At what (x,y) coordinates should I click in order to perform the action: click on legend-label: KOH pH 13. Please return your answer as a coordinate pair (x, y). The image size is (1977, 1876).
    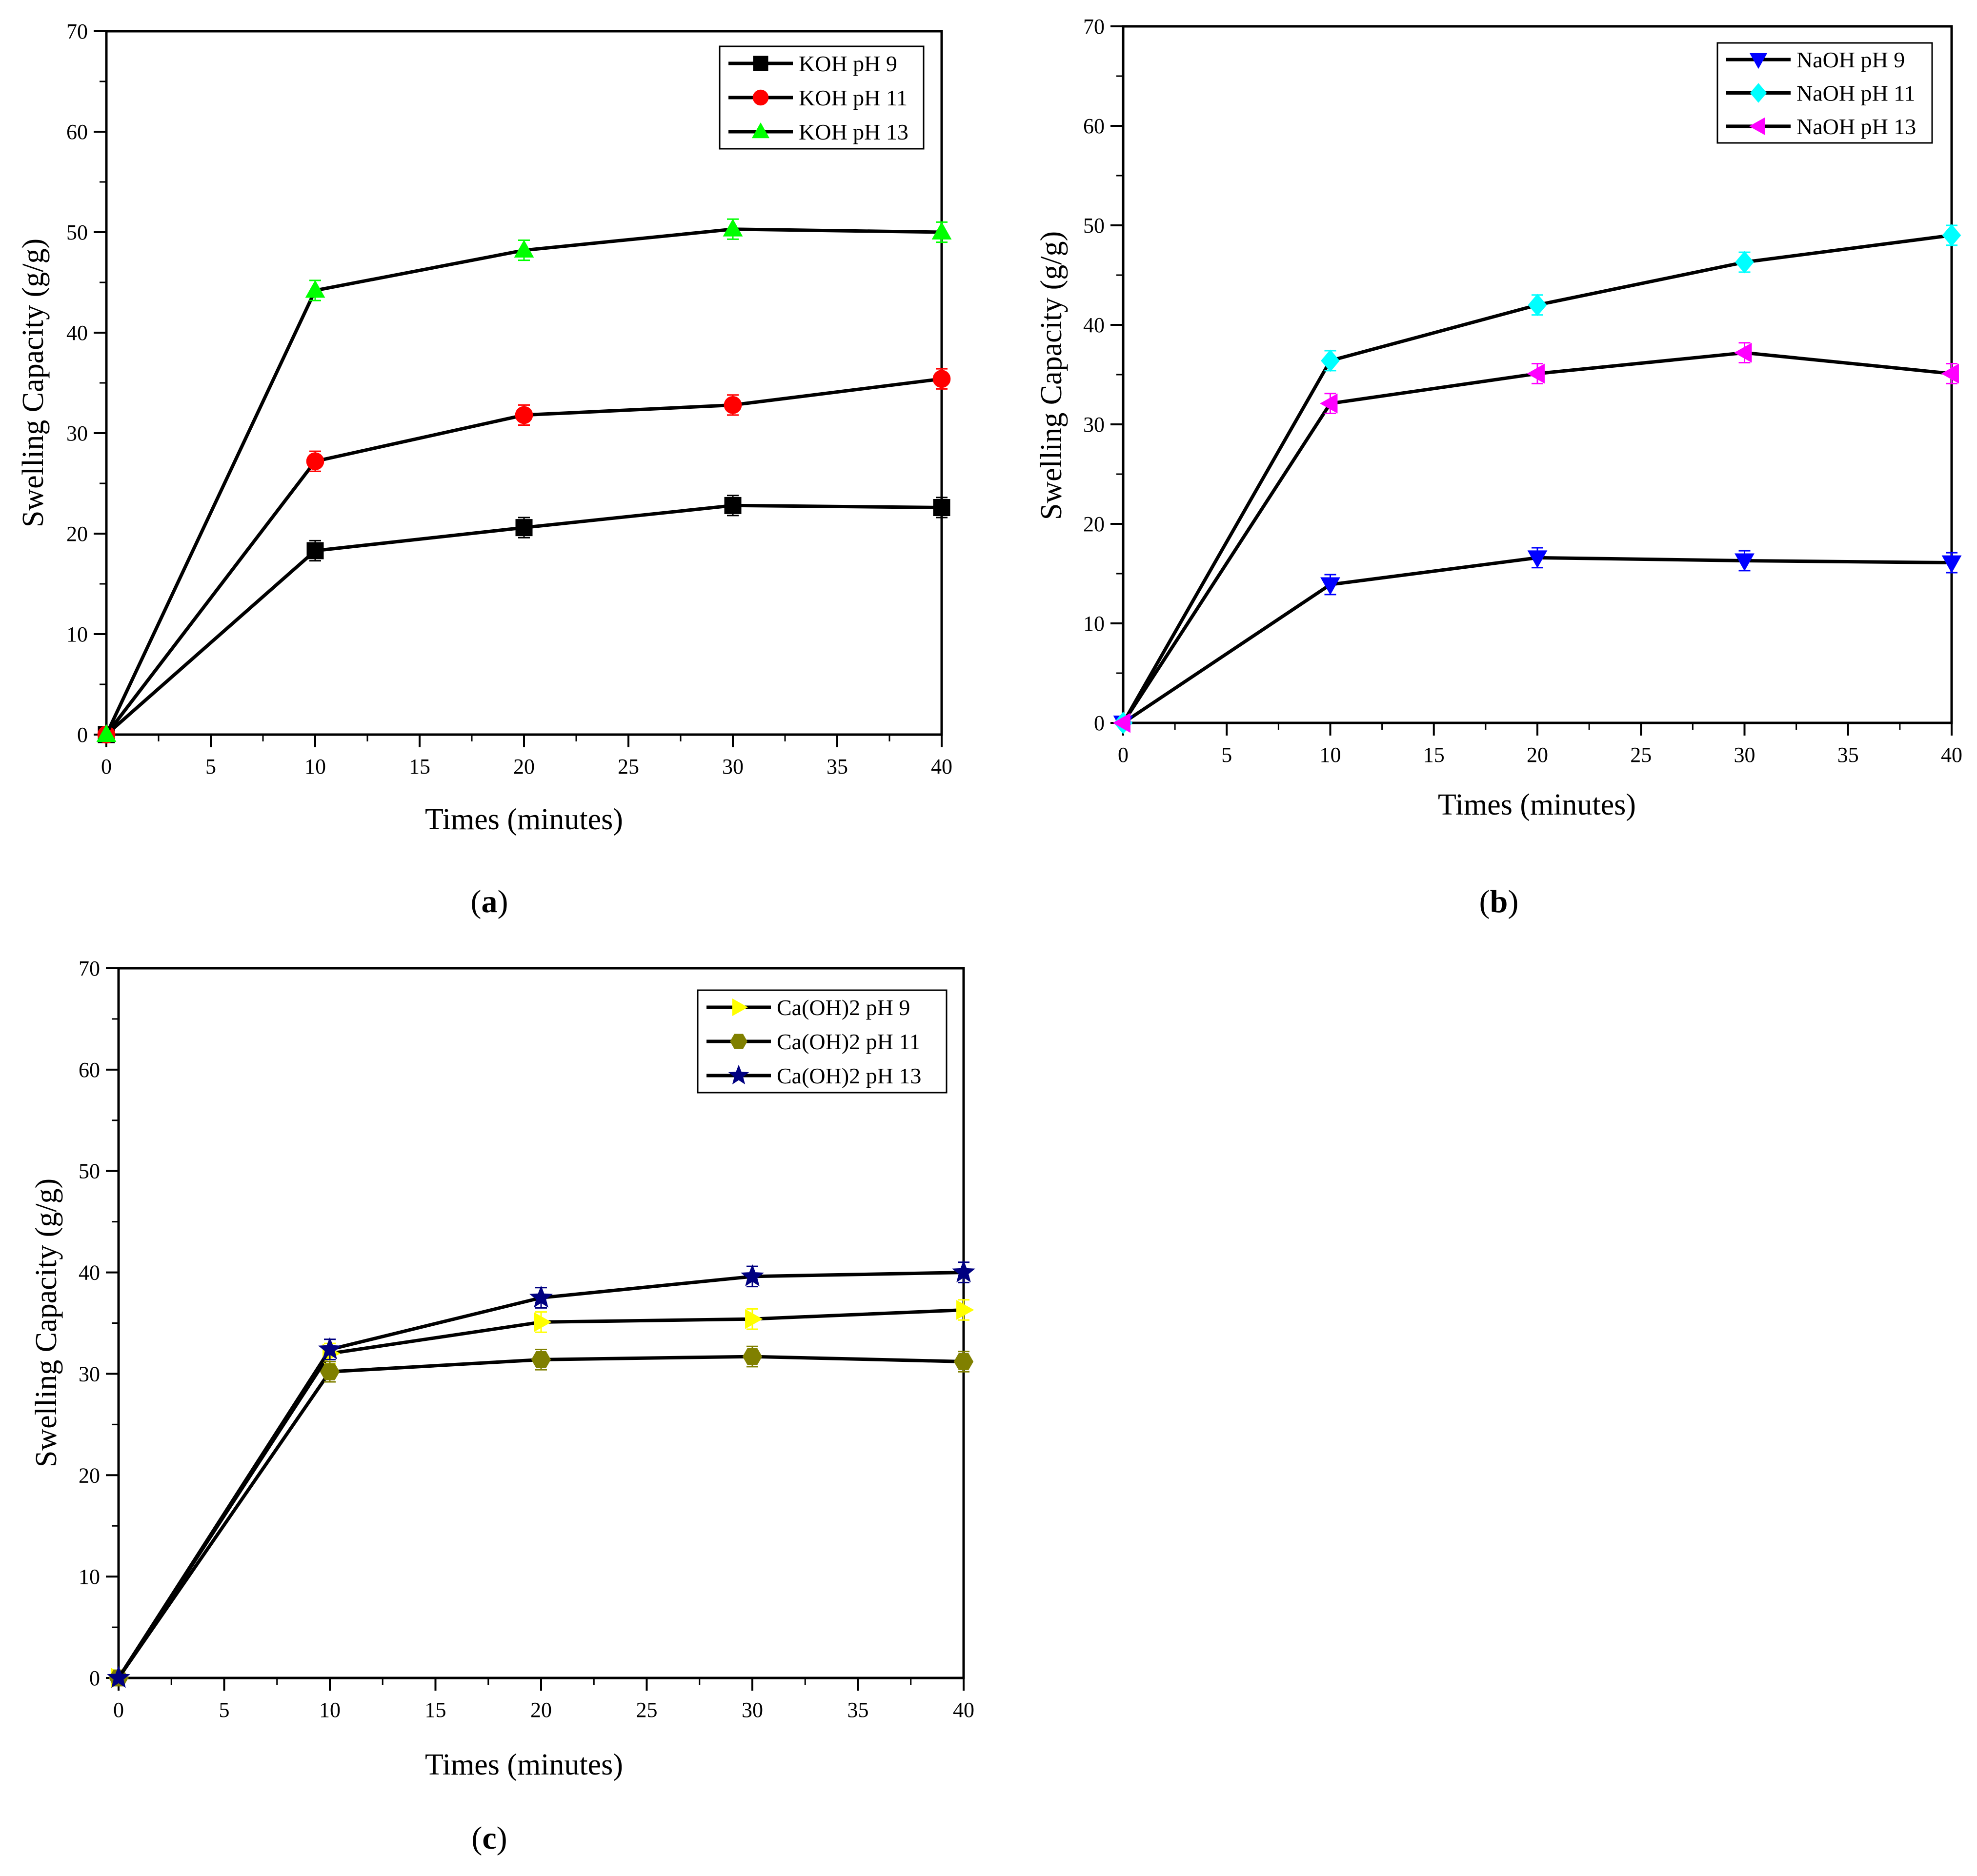
    Looking at the image, I should click on (853, 132).